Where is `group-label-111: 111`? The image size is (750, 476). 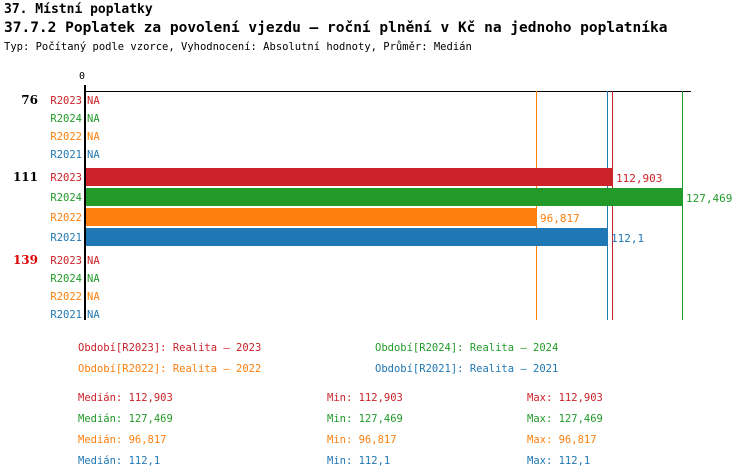 group-label-111: 111 is located at coordinates (25, 177).